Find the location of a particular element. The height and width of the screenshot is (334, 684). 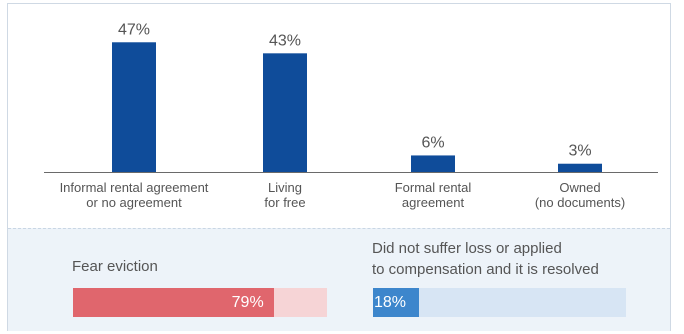

bar-value-label: 43% is located at coordinates (285, 40).